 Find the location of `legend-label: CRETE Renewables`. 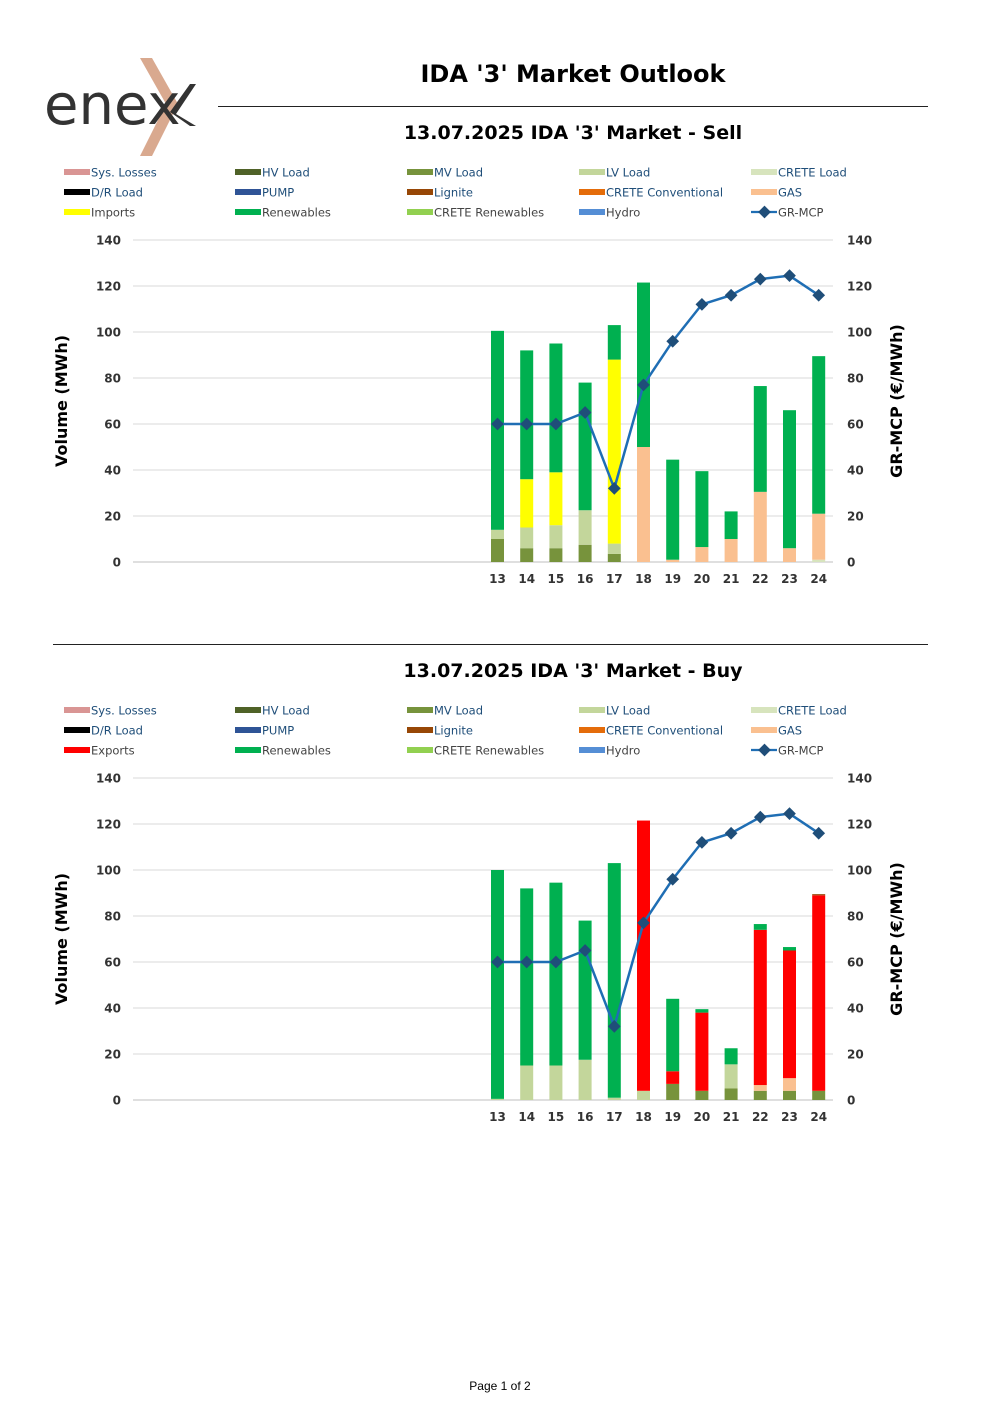

legend-label: CRETE Renewables is located at coordinates (489, 213).